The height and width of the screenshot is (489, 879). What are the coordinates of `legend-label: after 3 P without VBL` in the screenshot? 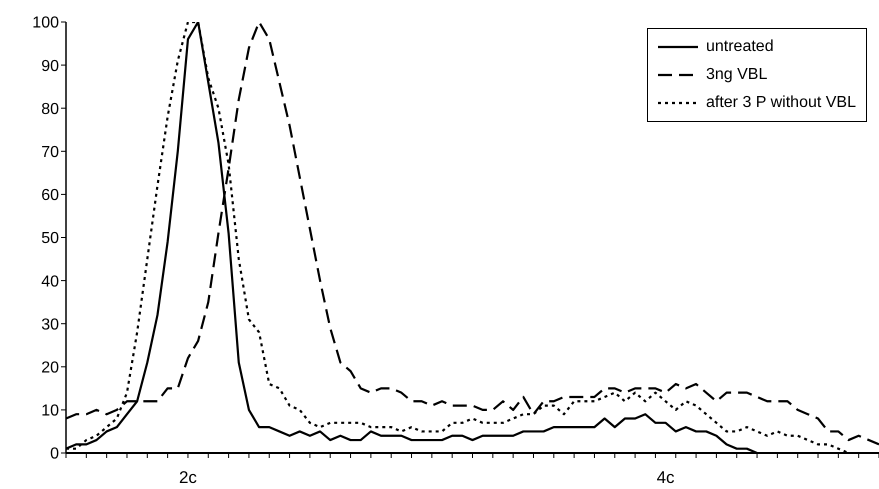 It's located at (781, 103).